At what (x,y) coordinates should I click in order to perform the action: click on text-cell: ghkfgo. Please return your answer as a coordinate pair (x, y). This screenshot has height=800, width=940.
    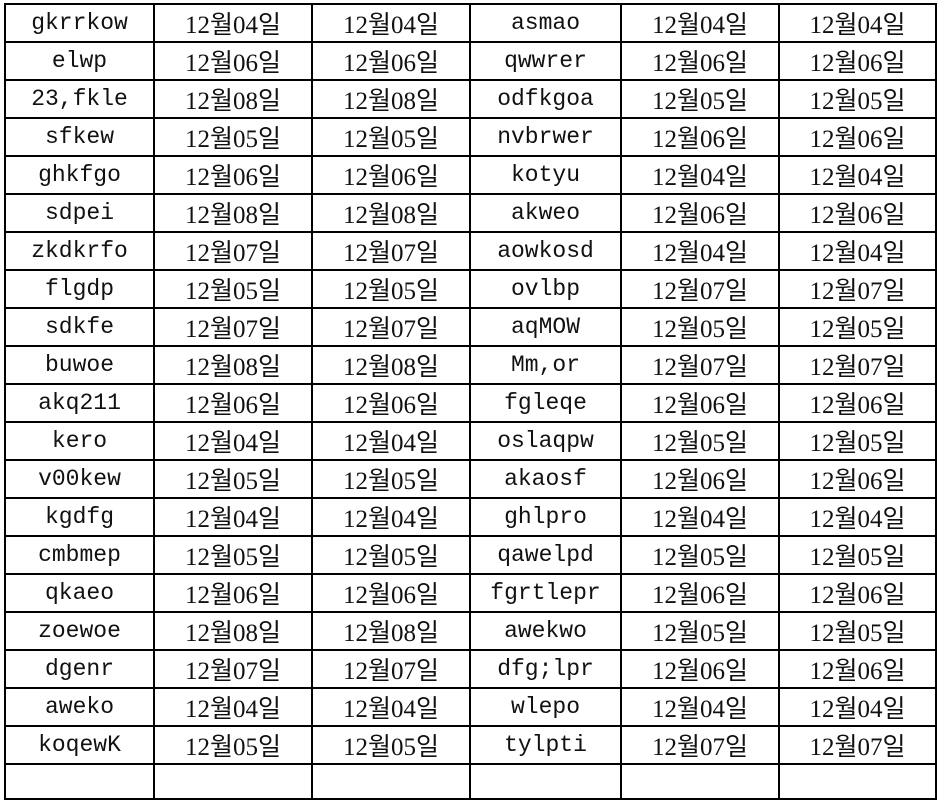
    Looking at the image, I should click on (79, 175).